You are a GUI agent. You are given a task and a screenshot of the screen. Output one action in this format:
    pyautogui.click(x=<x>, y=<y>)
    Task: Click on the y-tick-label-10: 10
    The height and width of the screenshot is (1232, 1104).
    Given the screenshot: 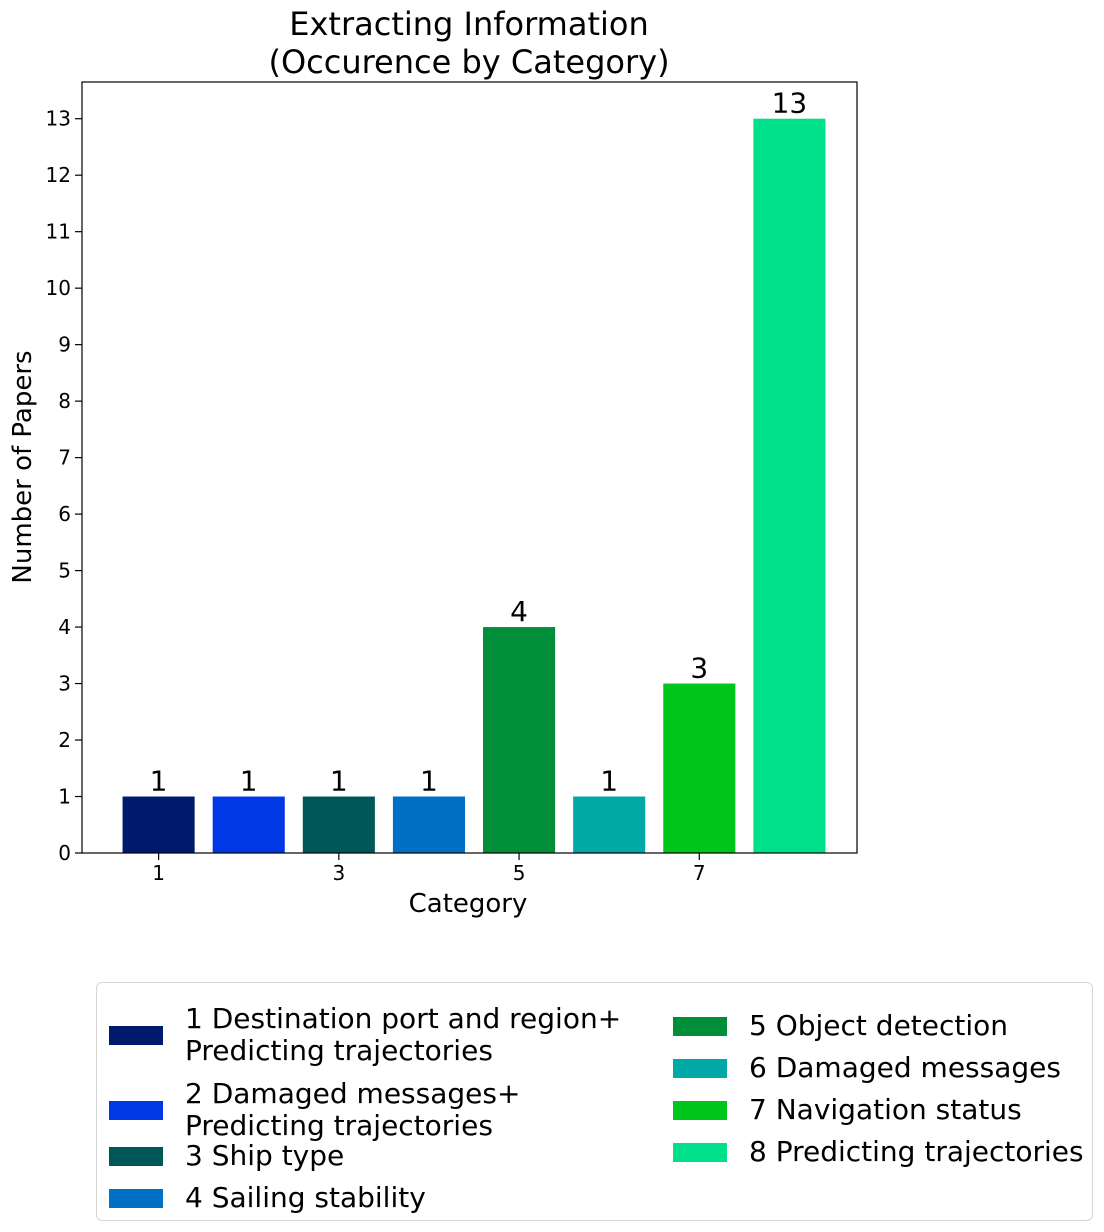 What is the action you would take?
    pyautogui.click(x=58, y=288)
    